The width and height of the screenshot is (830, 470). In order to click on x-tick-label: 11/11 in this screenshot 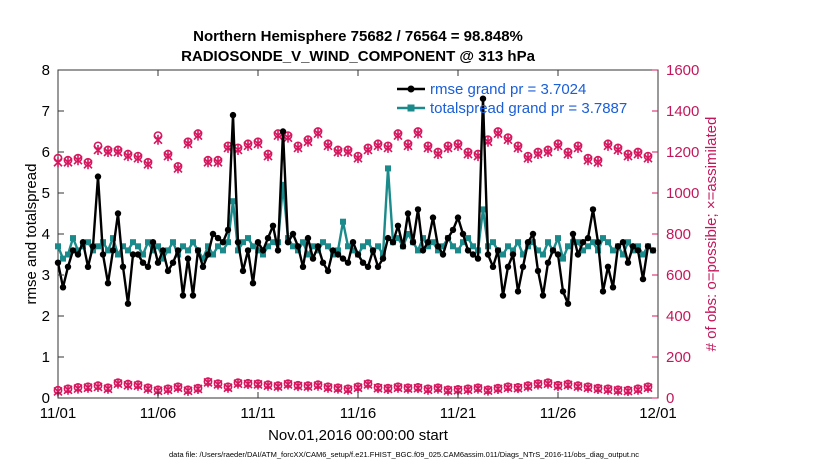, I will do `click(257, 413)`.